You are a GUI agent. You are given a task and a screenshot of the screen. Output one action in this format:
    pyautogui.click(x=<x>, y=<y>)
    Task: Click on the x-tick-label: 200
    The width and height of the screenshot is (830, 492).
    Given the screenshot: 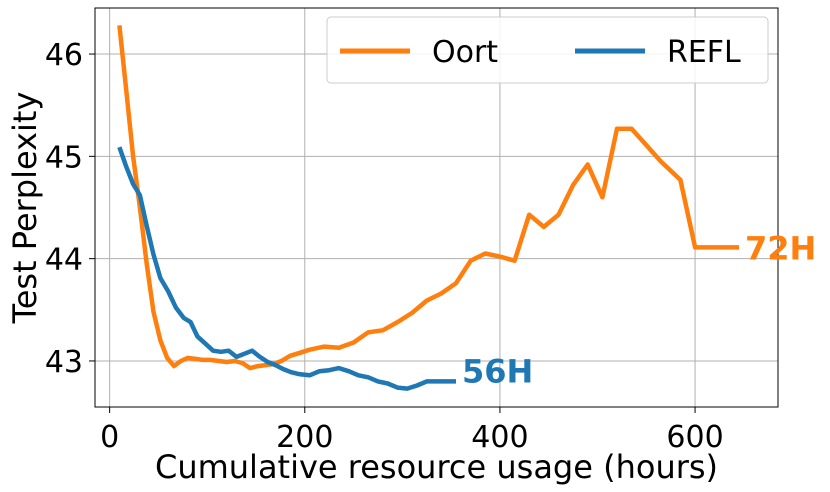 What is the action you would take?
    pyautogui.click(x=304, y=437)
    